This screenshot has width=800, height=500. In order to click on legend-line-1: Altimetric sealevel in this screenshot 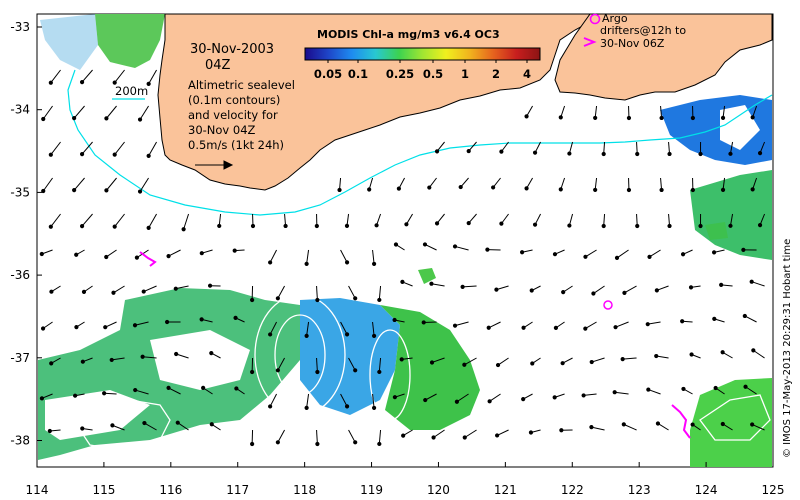, I will do `click(241, 85)`.